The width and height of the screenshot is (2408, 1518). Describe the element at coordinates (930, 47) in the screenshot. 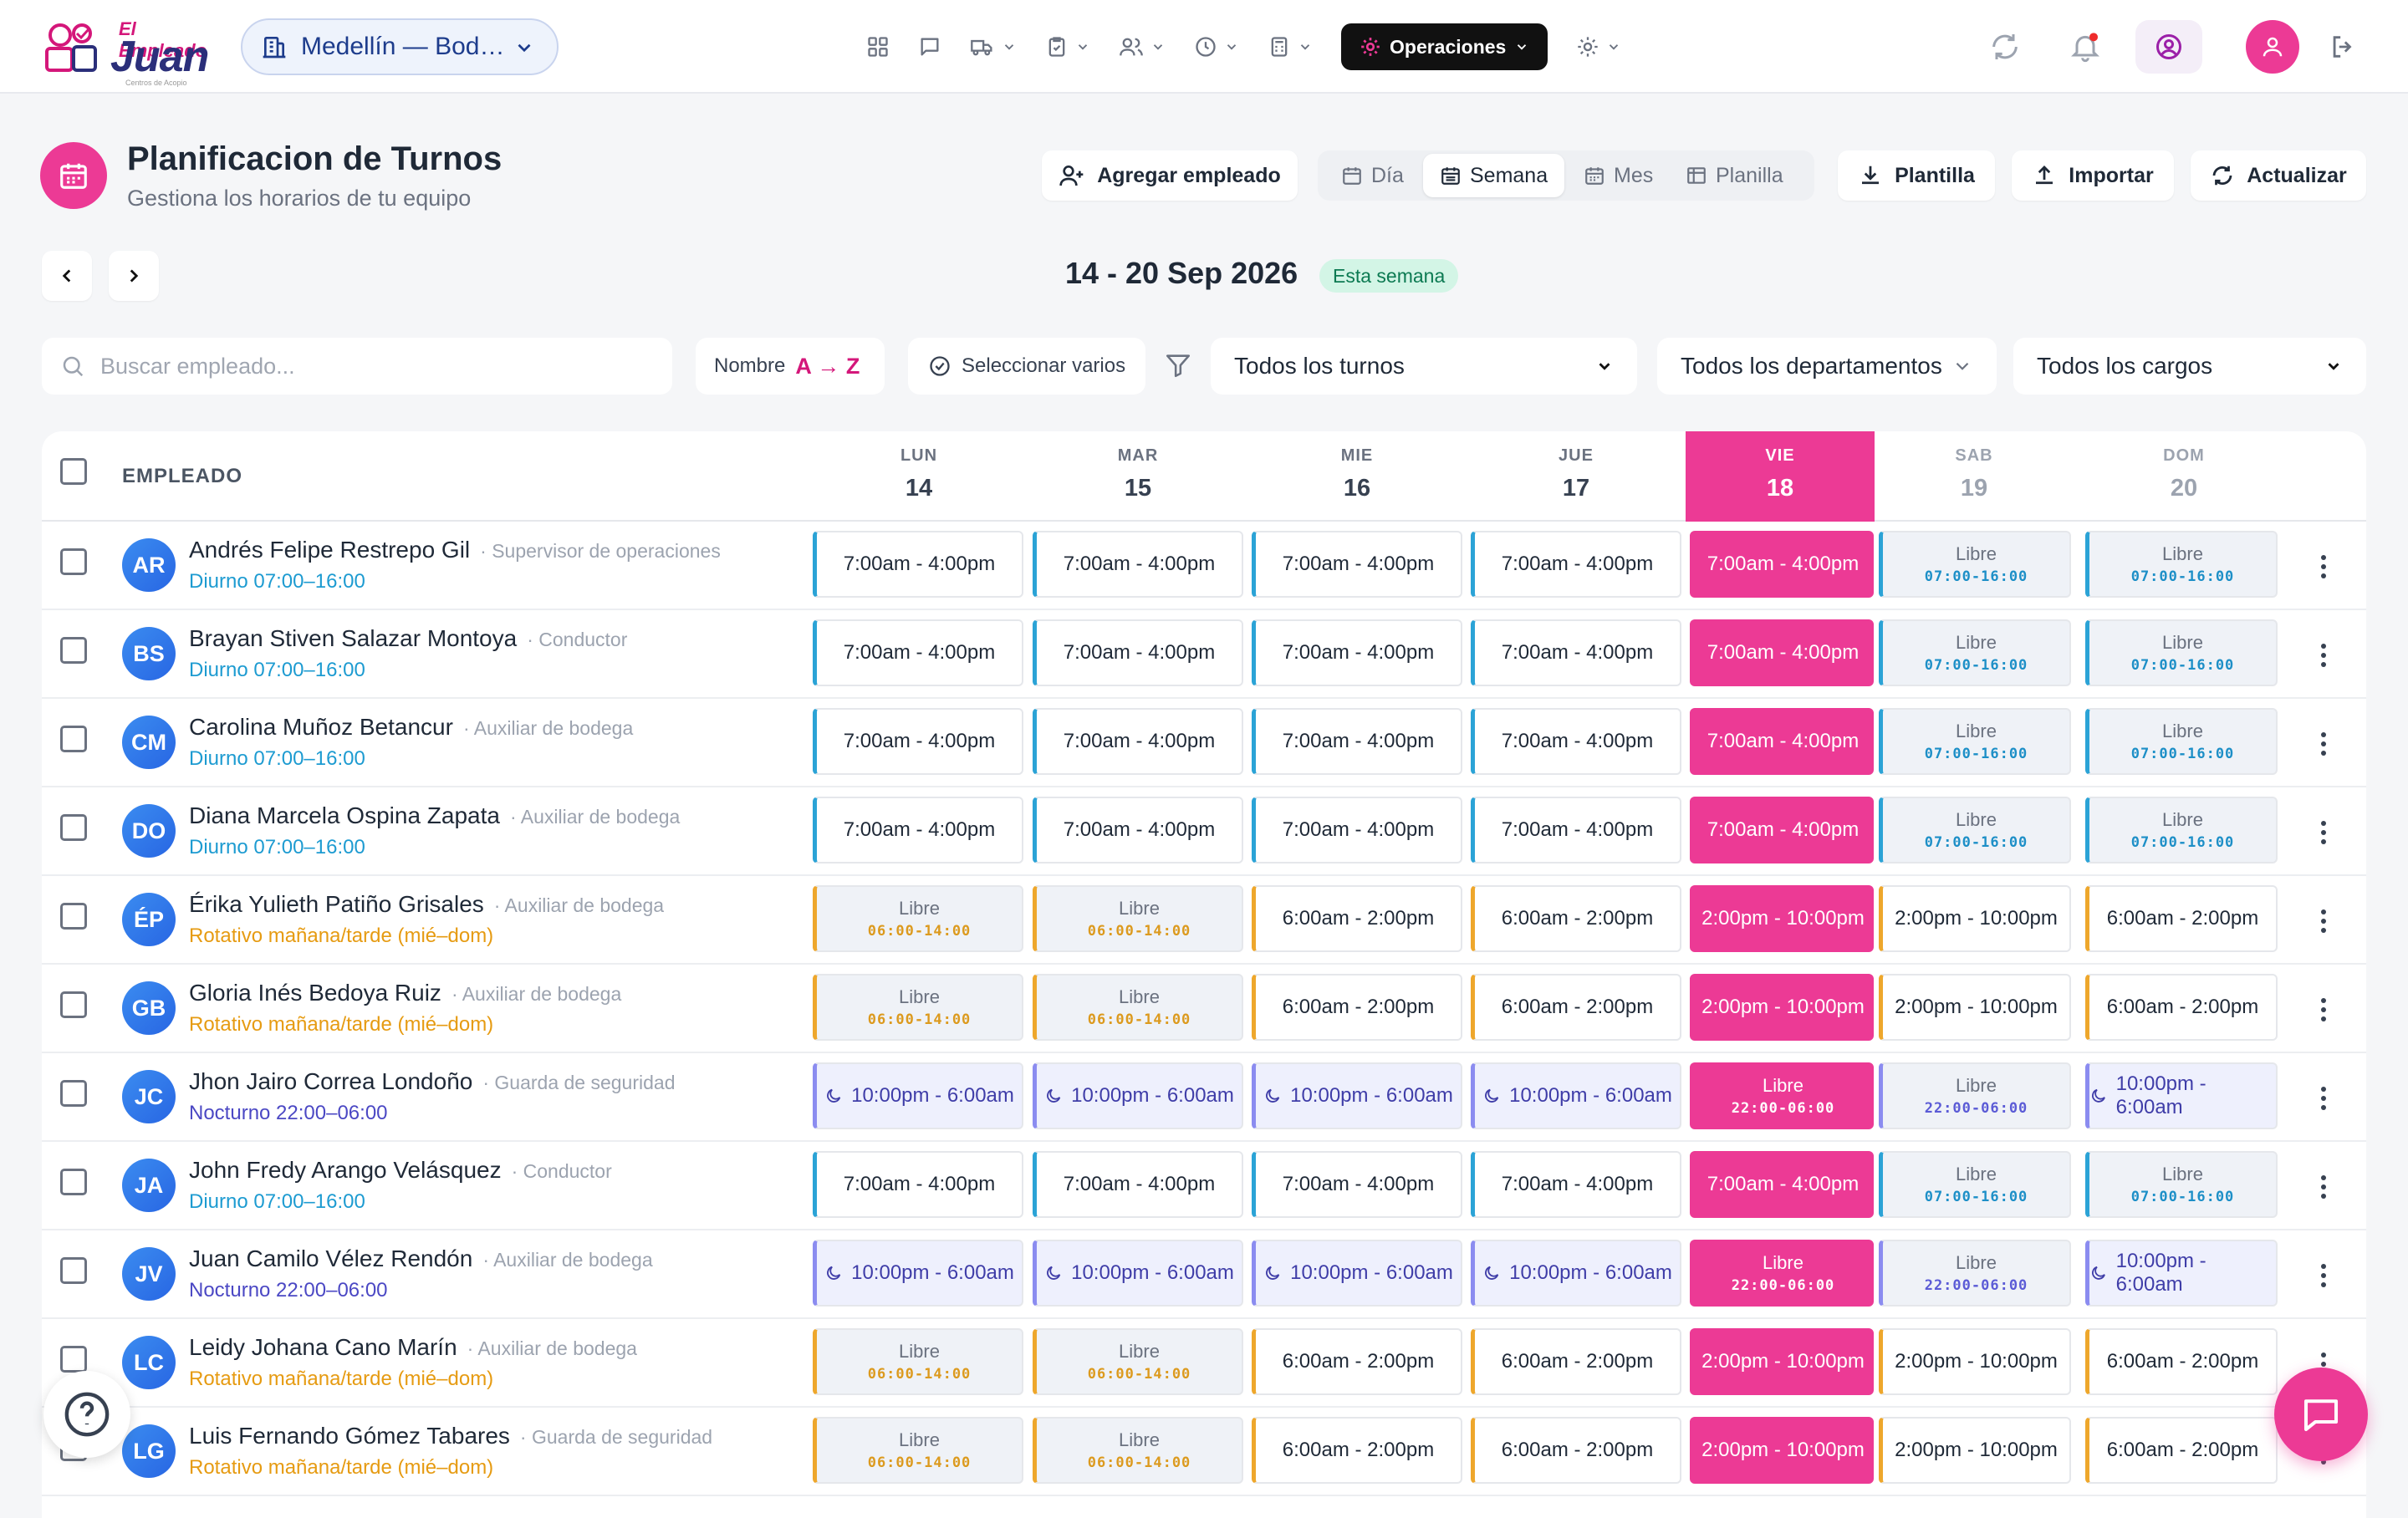

I see `nav-messages` at that location.